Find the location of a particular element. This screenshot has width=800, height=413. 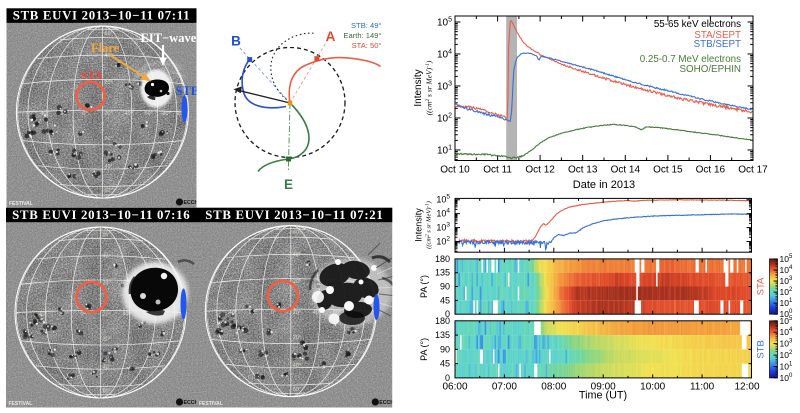

svg-text: EIT−wave is located at coordinates (169, 38).